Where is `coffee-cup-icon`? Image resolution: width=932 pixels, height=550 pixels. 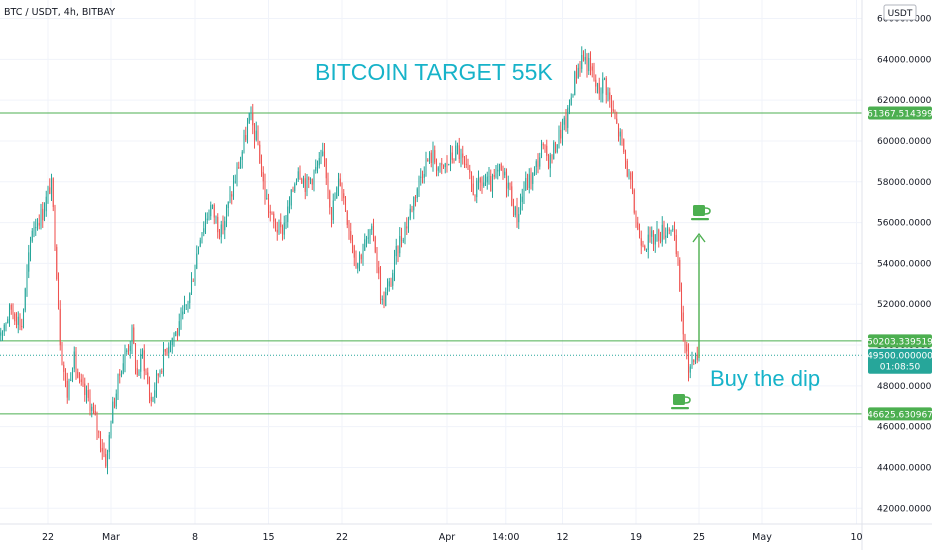
coffee-cup-icon is located at coordinates (681, 402).